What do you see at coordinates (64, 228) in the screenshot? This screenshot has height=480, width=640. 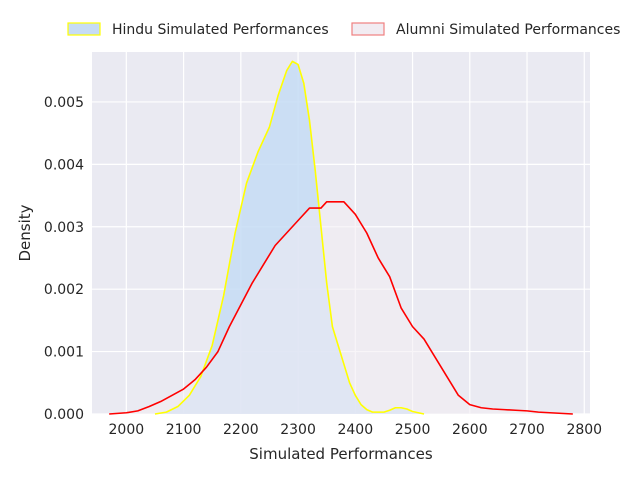 I see `y-tick-label: 0.003` at bounding box center [64, 228].